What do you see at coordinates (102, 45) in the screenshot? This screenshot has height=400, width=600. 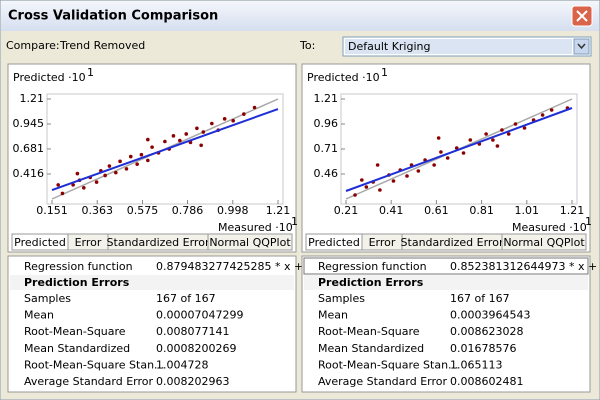 I see `compare-value: Trend Removed` at bounding box center [102, 45].